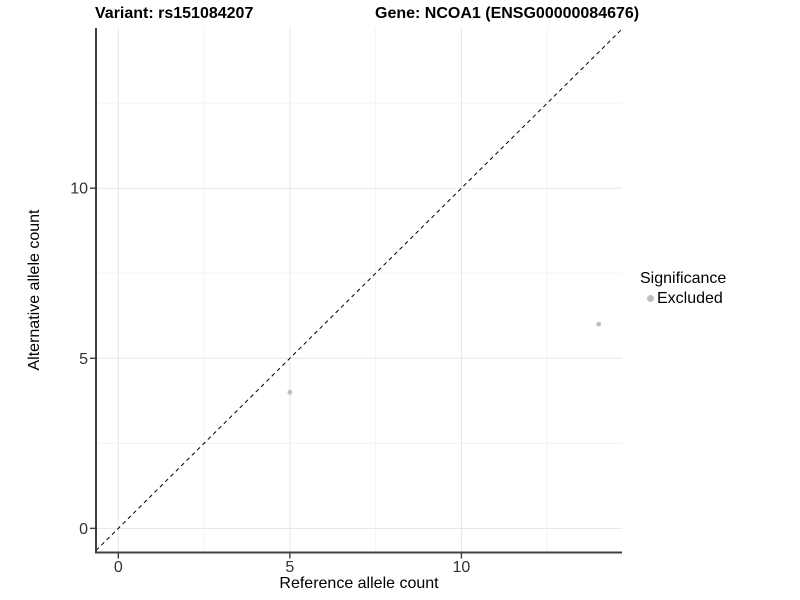  What do you see at coordinates (83, 359) in the screenshot?
I see `y-tick-label: 5` at bounding box center [83, 359].